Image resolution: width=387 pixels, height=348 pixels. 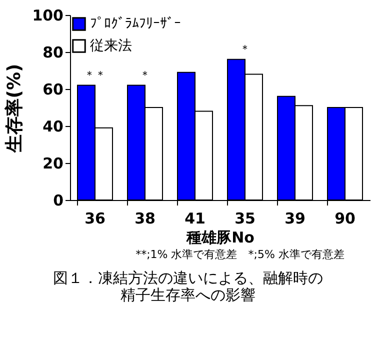 What do you see at coordinates (188, 295) in the screenshot?
I see `text: 精子生存率への影響` at bounding box center [188, 295].